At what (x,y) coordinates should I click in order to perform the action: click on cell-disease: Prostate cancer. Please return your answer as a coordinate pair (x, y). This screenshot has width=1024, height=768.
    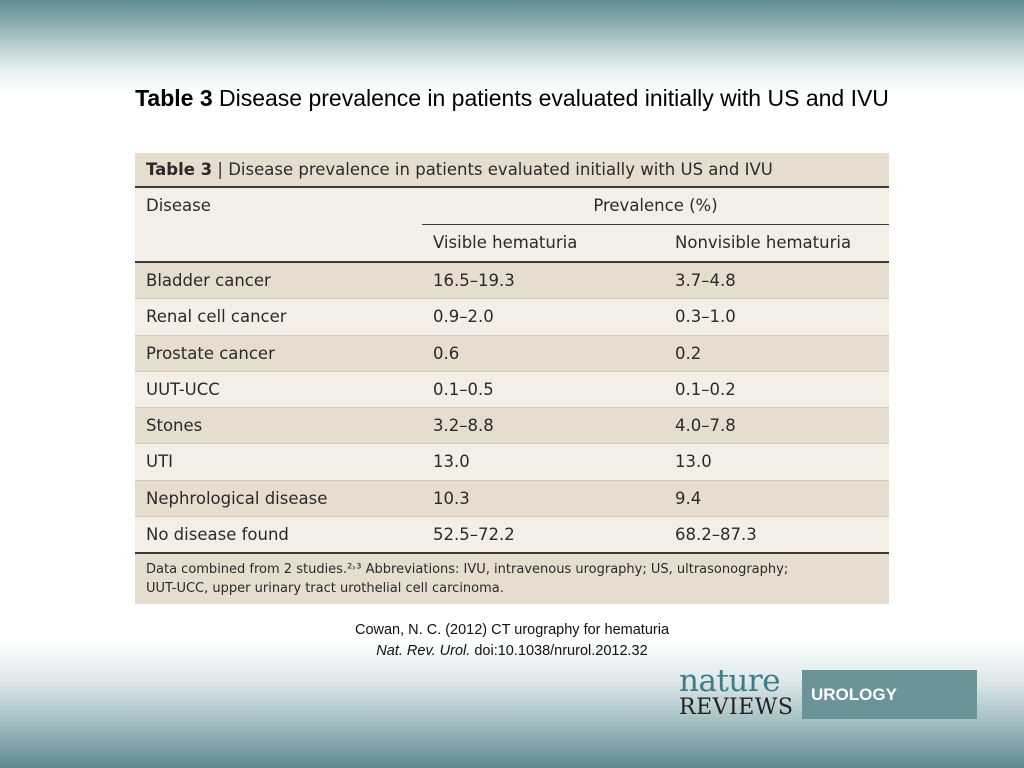
    Looking at the image, I should click on (210, 353).